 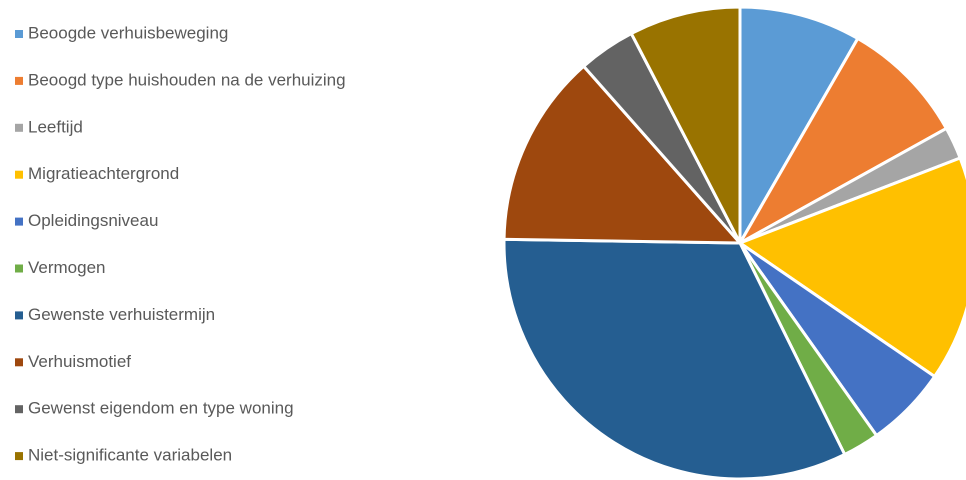 I want to click on legend-label: Beoogd type huishouden na de verhuizing, so click(x=187, y=79).